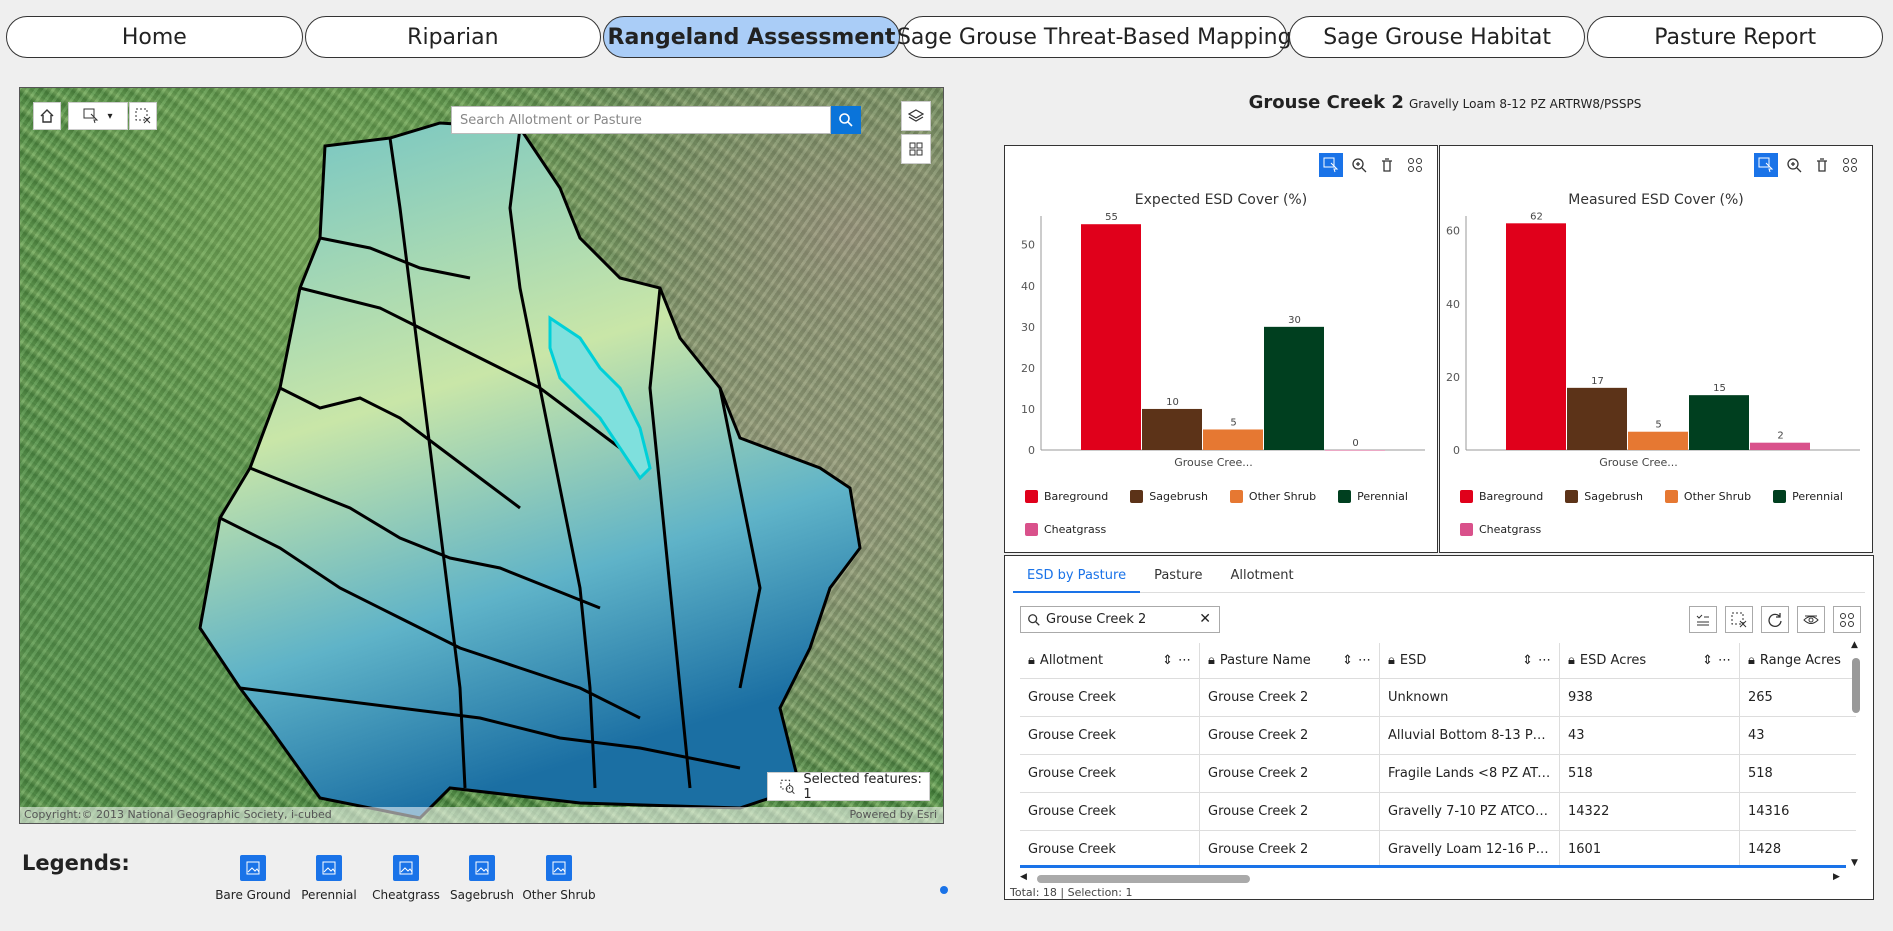 The height and width of the screenshot is (931, 1893). What do you see at coordinates (893, 814) in the screenshot?
I see `powered-by-esri: Powered by Esri` at bounding box center [893, 814].